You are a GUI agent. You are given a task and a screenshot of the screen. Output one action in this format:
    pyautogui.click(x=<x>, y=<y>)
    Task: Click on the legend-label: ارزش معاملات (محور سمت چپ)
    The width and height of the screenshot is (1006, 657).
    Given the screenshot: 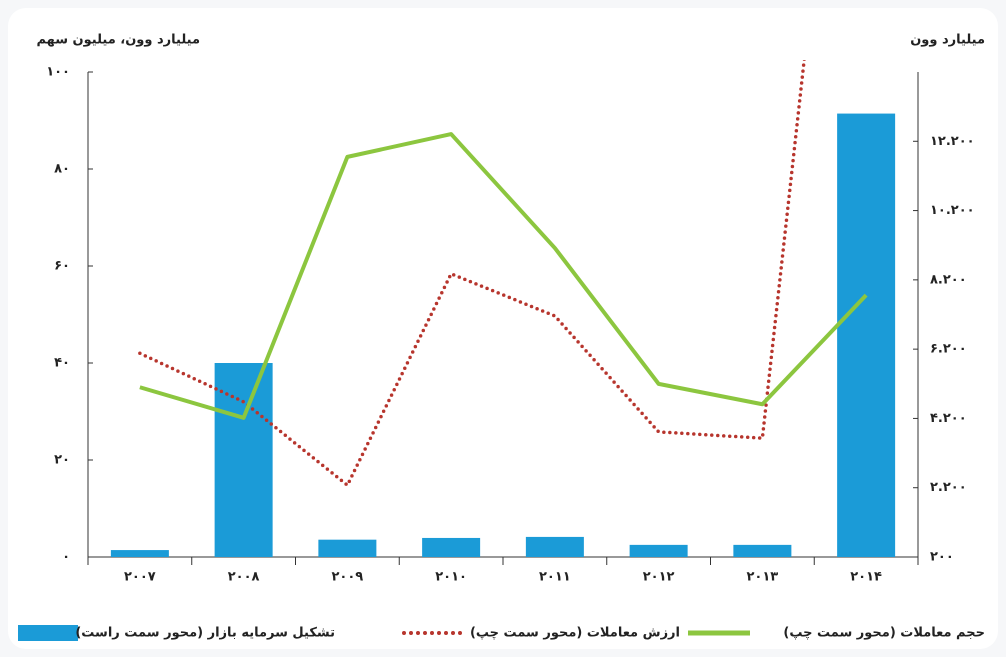 What is the action you would take?
    pyautogui.click(x=575, y=633)
    